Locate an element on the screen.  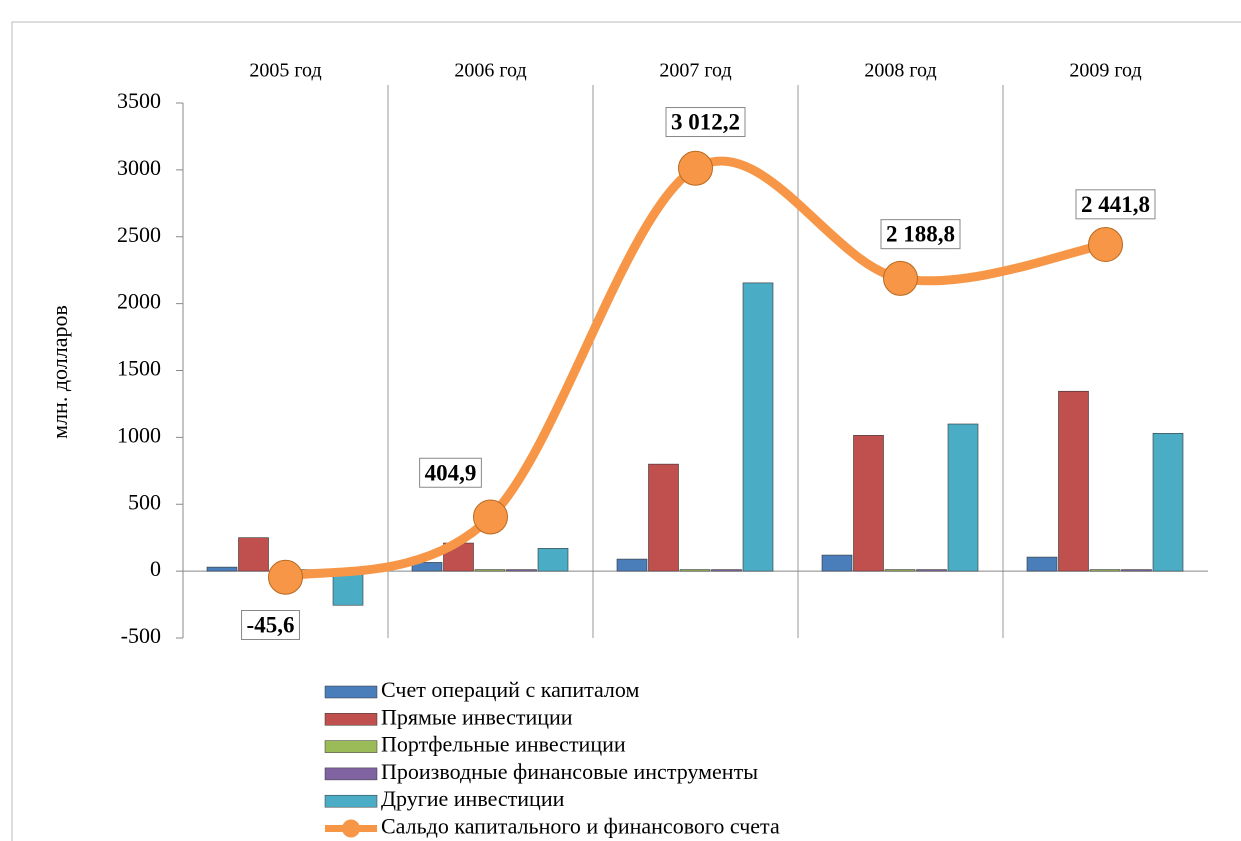
y-axis-label: млн. долларов is located at coordinates (59, 372).